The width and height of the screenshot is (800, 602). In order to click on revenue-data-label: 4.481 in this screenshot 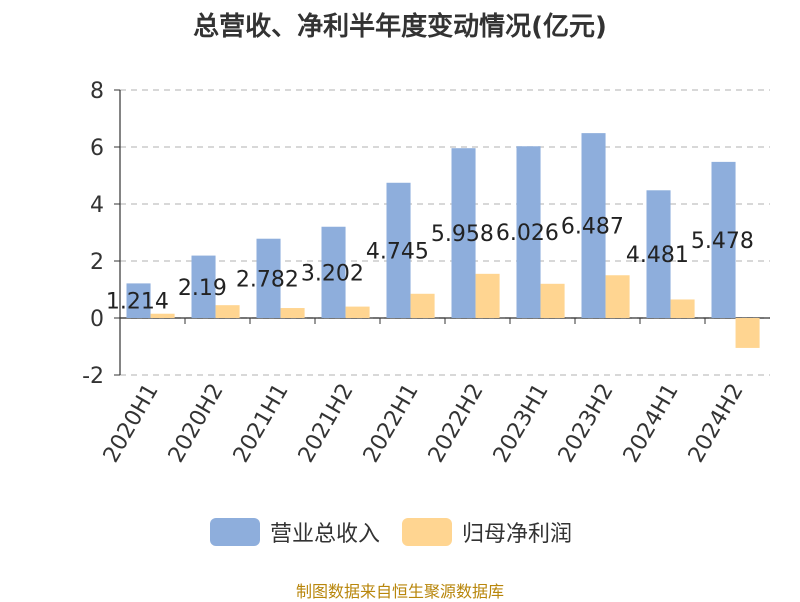, I will do `click(657, 255)`.